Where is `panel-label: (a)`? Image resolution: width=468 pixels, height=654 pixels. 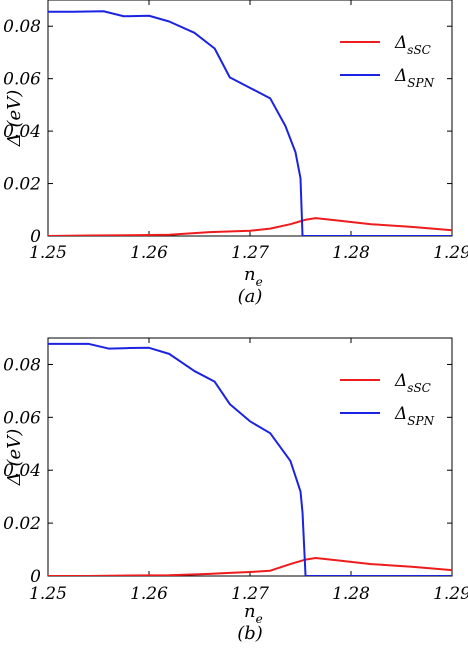 panel-label: (a) is located at coordinates (250, 296).